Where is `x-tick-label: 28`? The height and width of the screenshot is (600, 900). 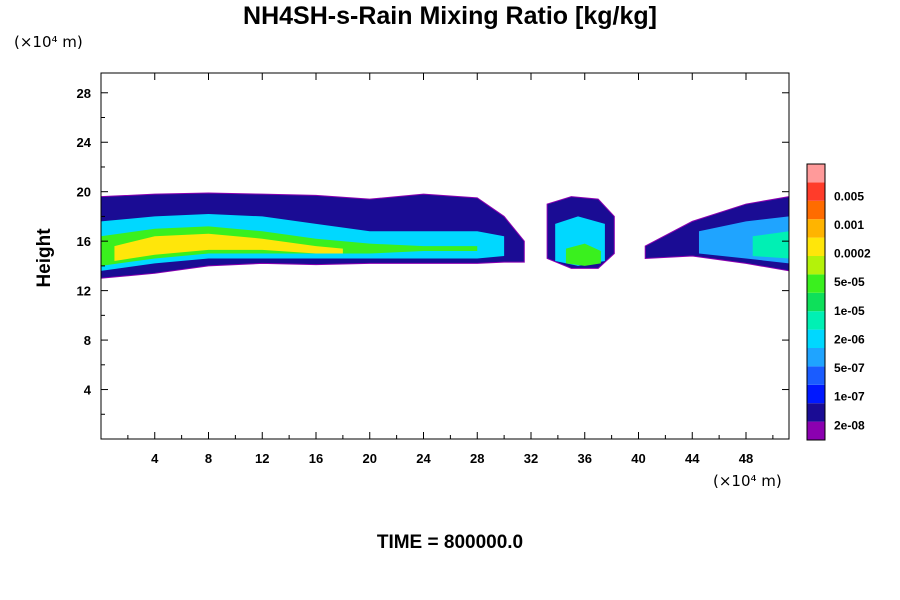 x-tick-label: 28 is located at coordinates (477, 458).